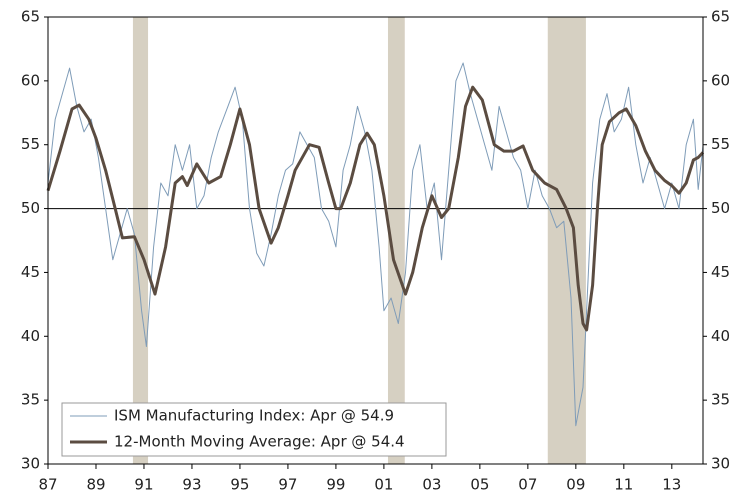 The image size is (753, 498). I want to click on x-tick-label: 95, so click(239, 485).